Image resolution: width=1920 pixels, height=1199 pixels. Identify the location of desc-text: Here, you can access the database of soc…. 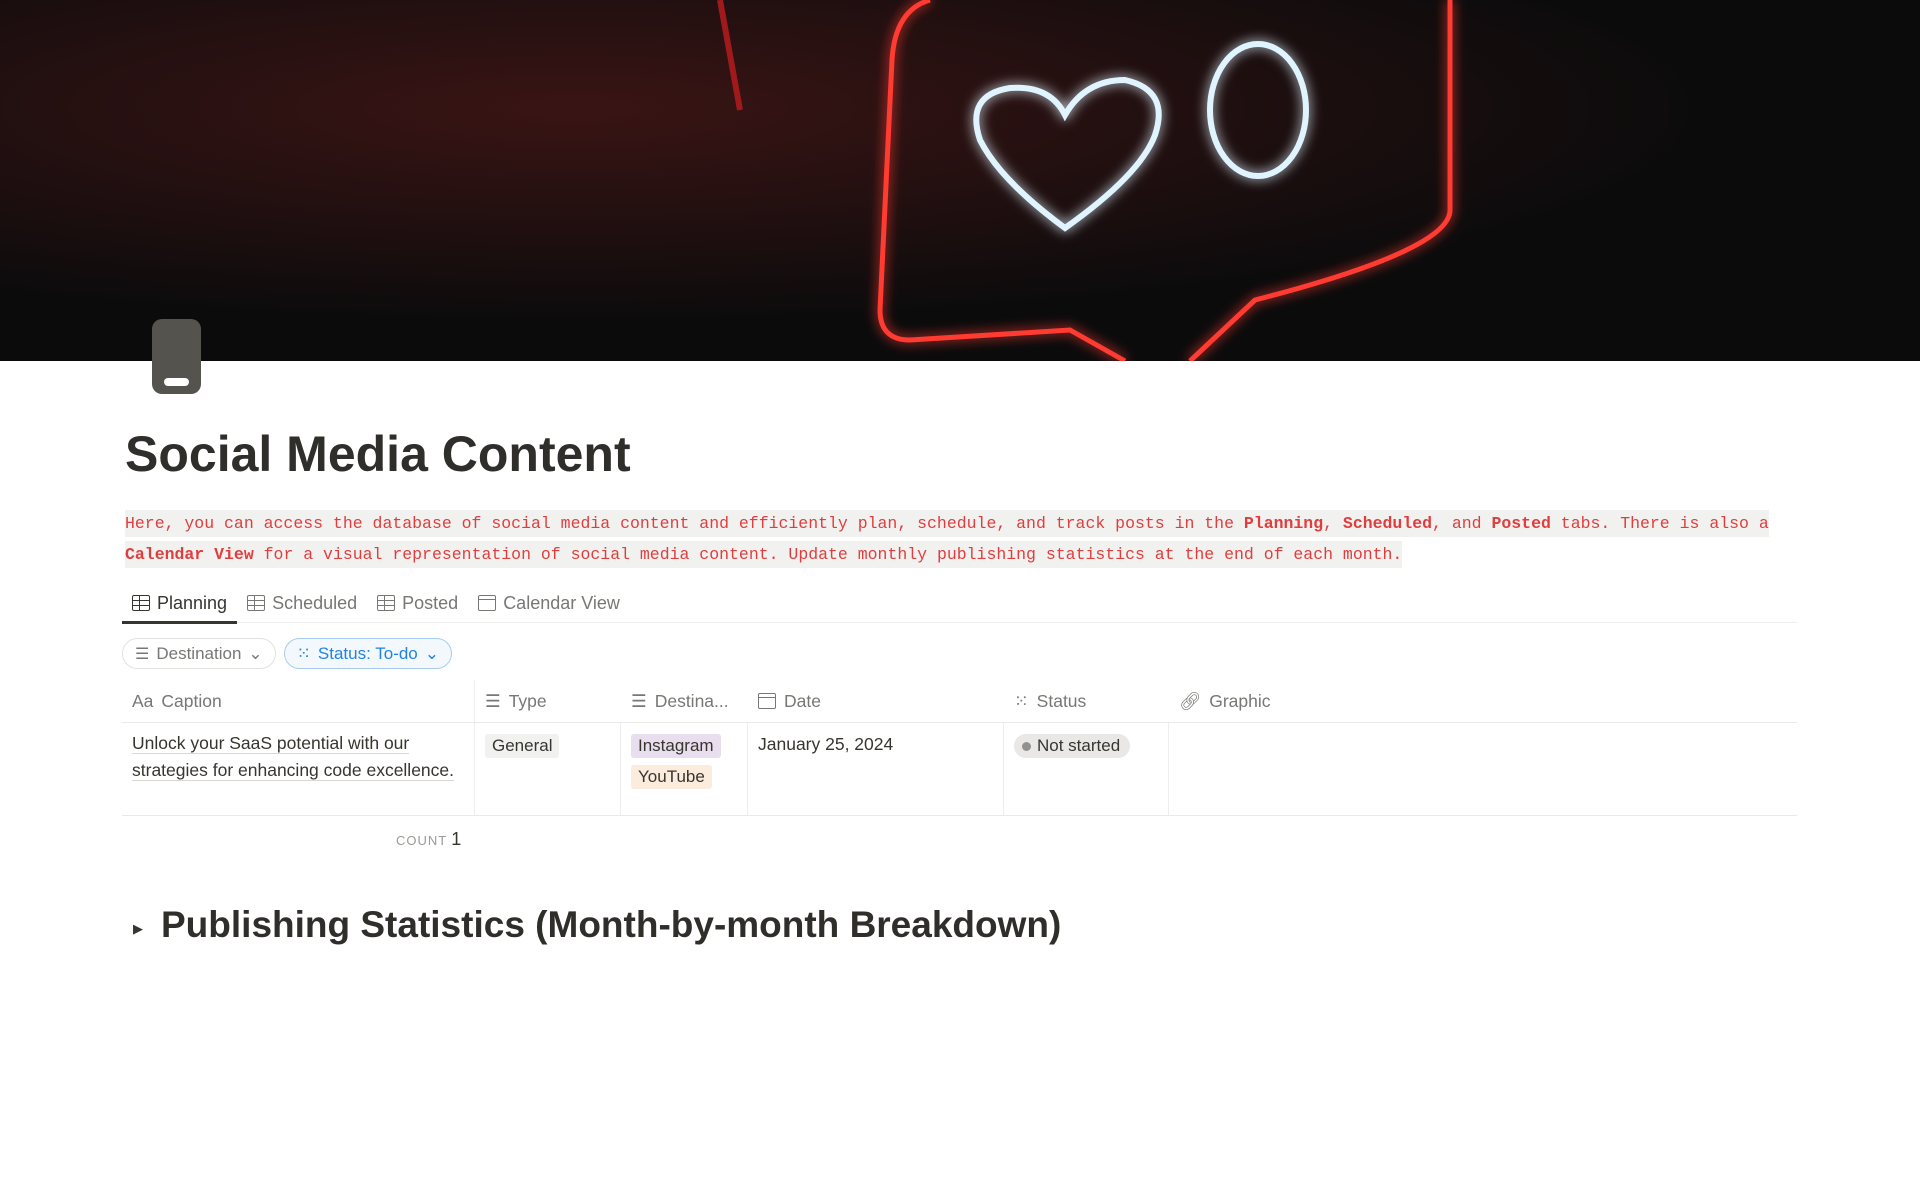
(684, 523).